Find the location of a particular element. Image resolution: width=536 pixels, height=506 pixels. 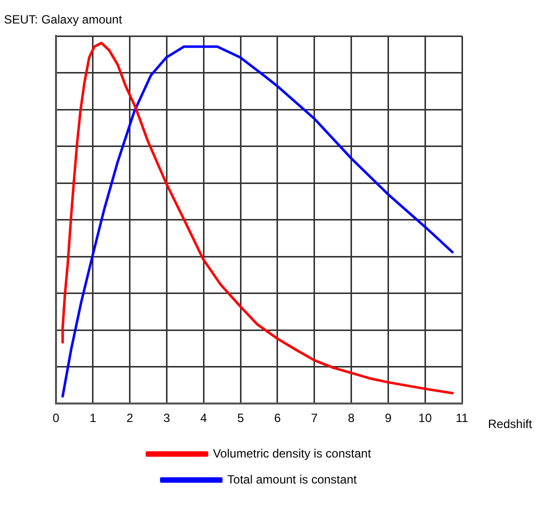

x-tick-label: 2 is located at coordinates (130, 418).